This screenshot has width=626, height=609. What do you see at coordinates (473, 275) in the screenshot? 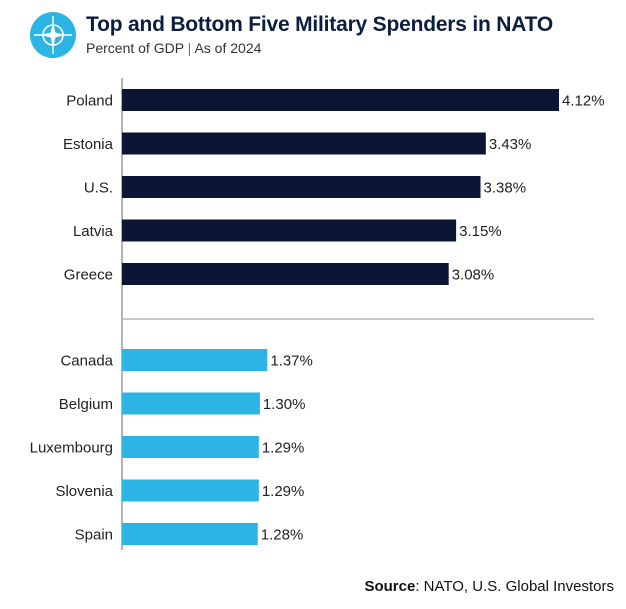
I see `value-label-greece: 3.08%` at bounding box center [473, 275].